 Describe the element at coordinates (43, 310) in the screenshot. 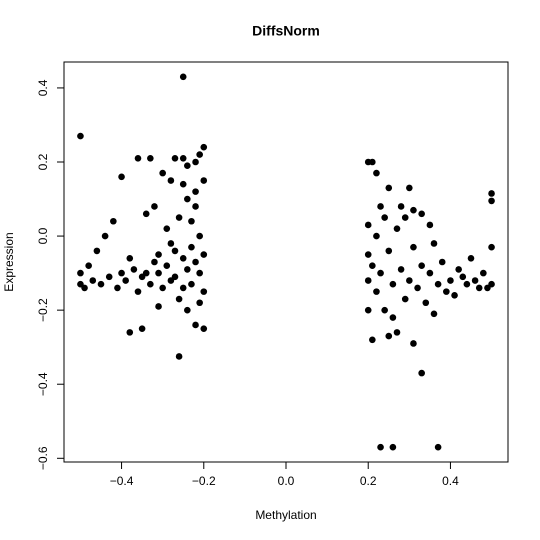

I see `y-tick-label: −0.2` at that location.